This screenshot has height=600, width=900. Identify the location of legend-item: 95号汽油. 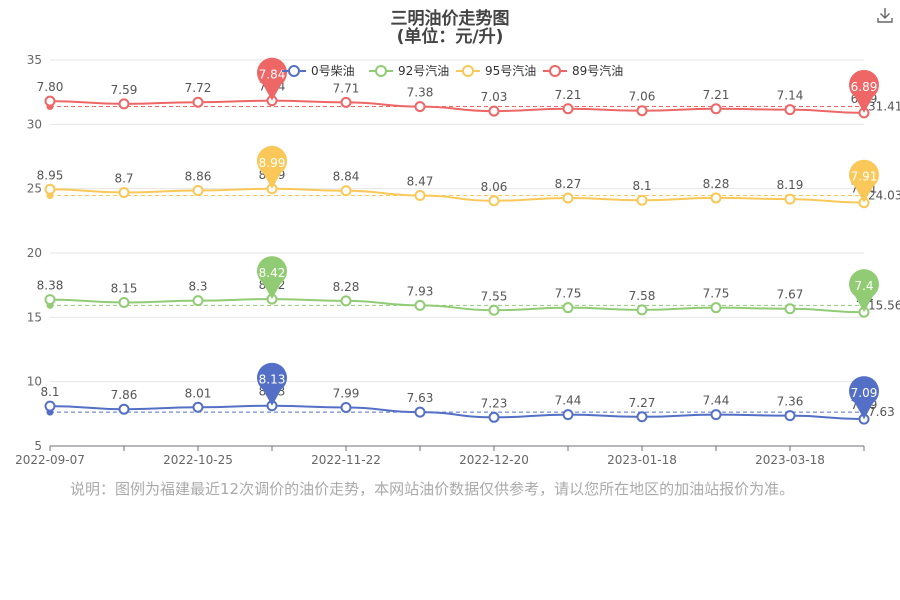
(496, 70).